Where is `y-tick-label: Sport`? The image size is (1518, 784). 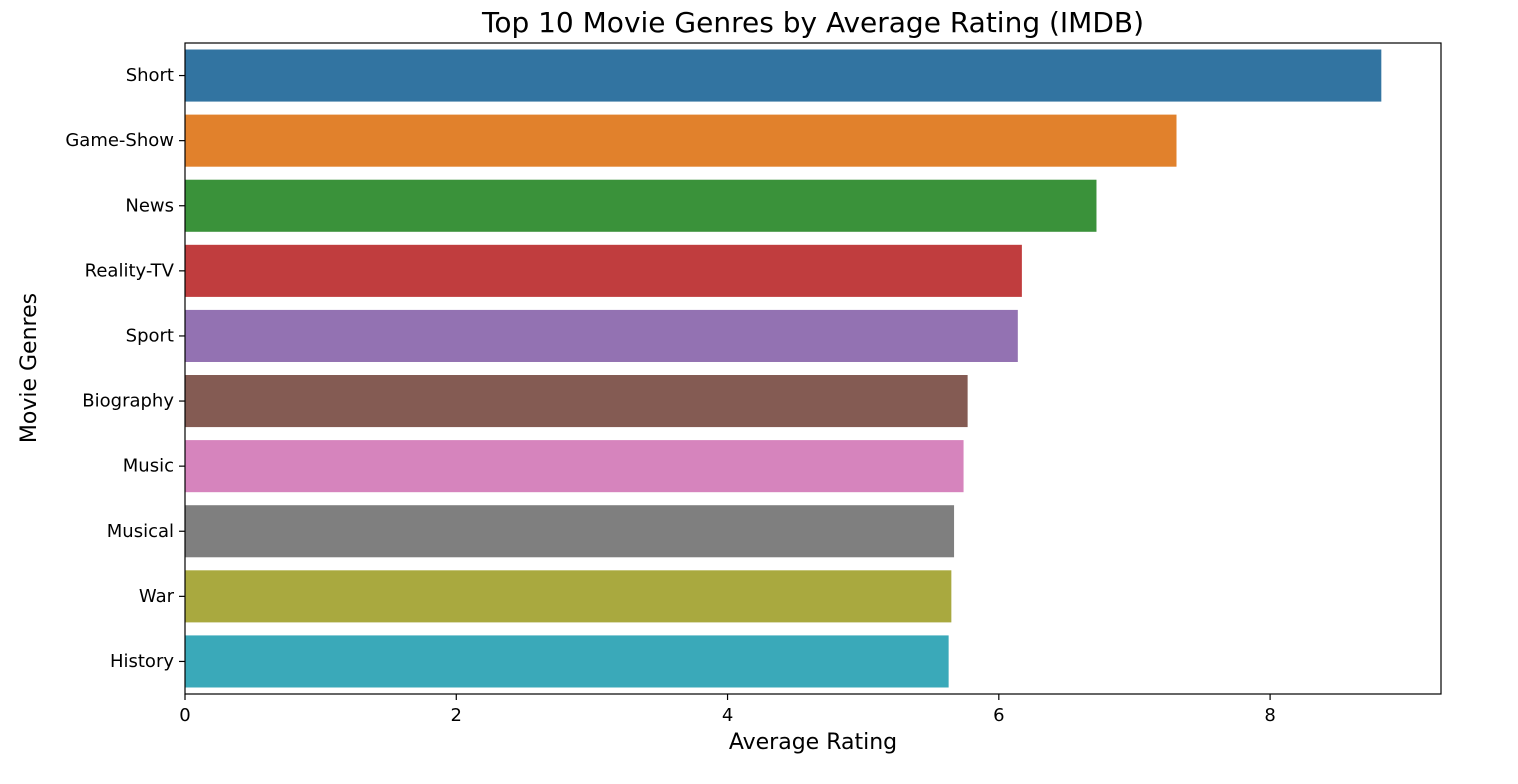 y-tick-label: Sport is located at coordinates (150, 335).